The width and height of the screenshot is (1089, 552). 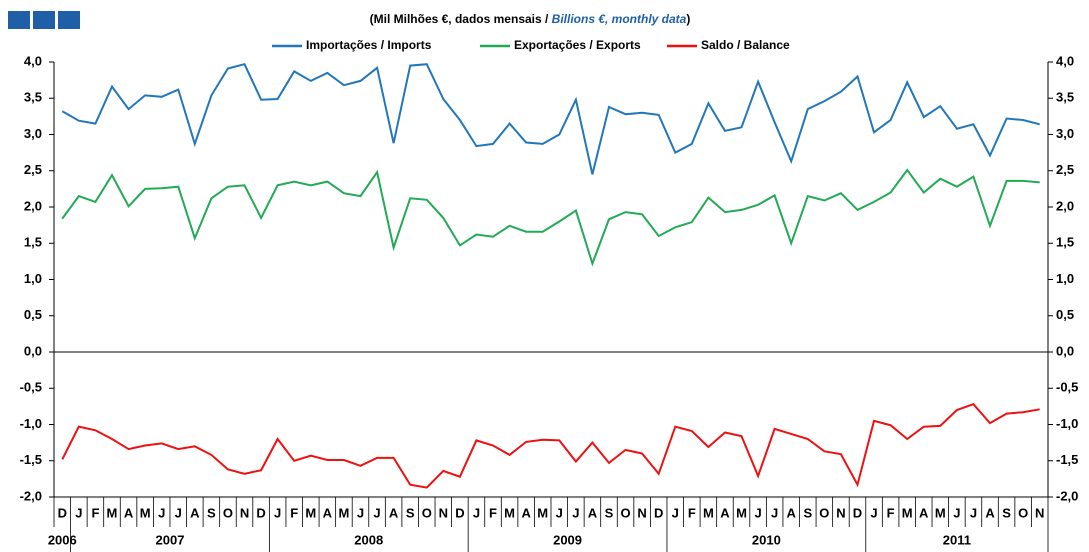 I want to click on y-tick-label: 3,5, so click(x=33, y=97).